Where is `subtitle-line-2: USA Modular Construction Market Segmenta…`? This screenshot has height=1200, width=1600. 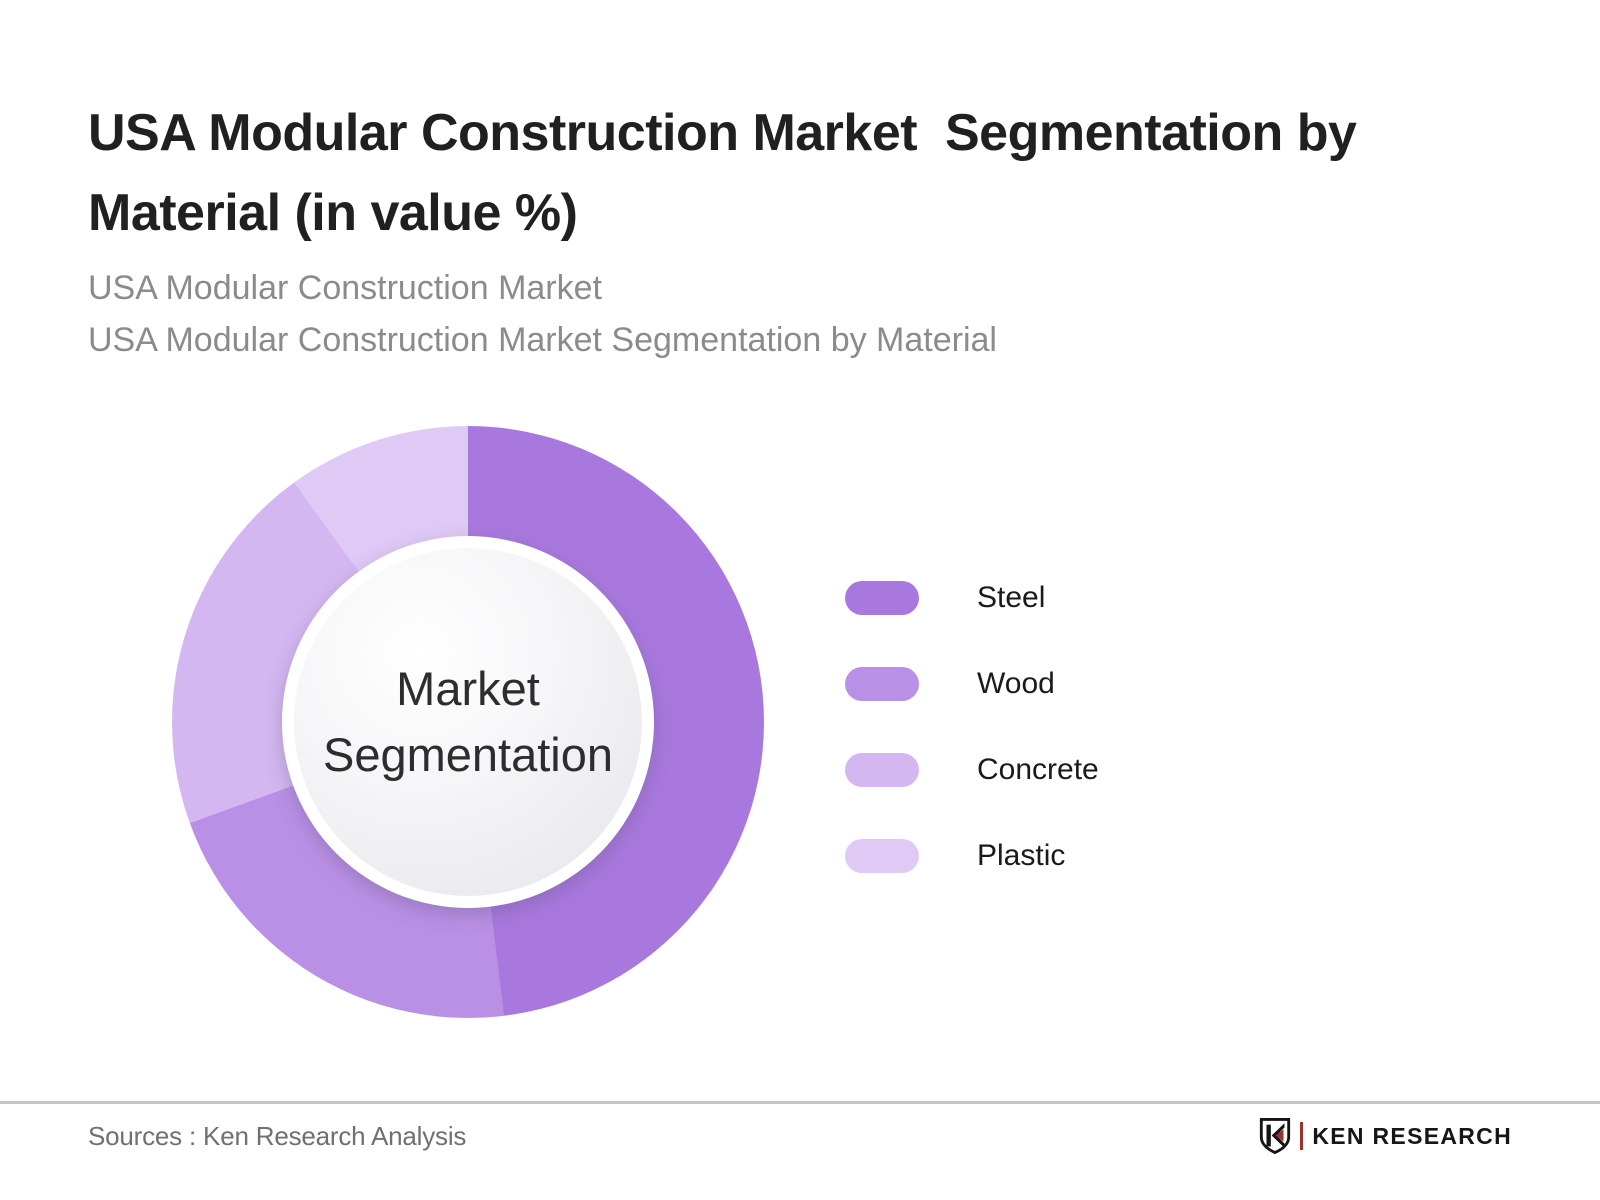
subtitle-line-2: USA Modular Construction Market Segmenta… is located at coordinates (542, 340).